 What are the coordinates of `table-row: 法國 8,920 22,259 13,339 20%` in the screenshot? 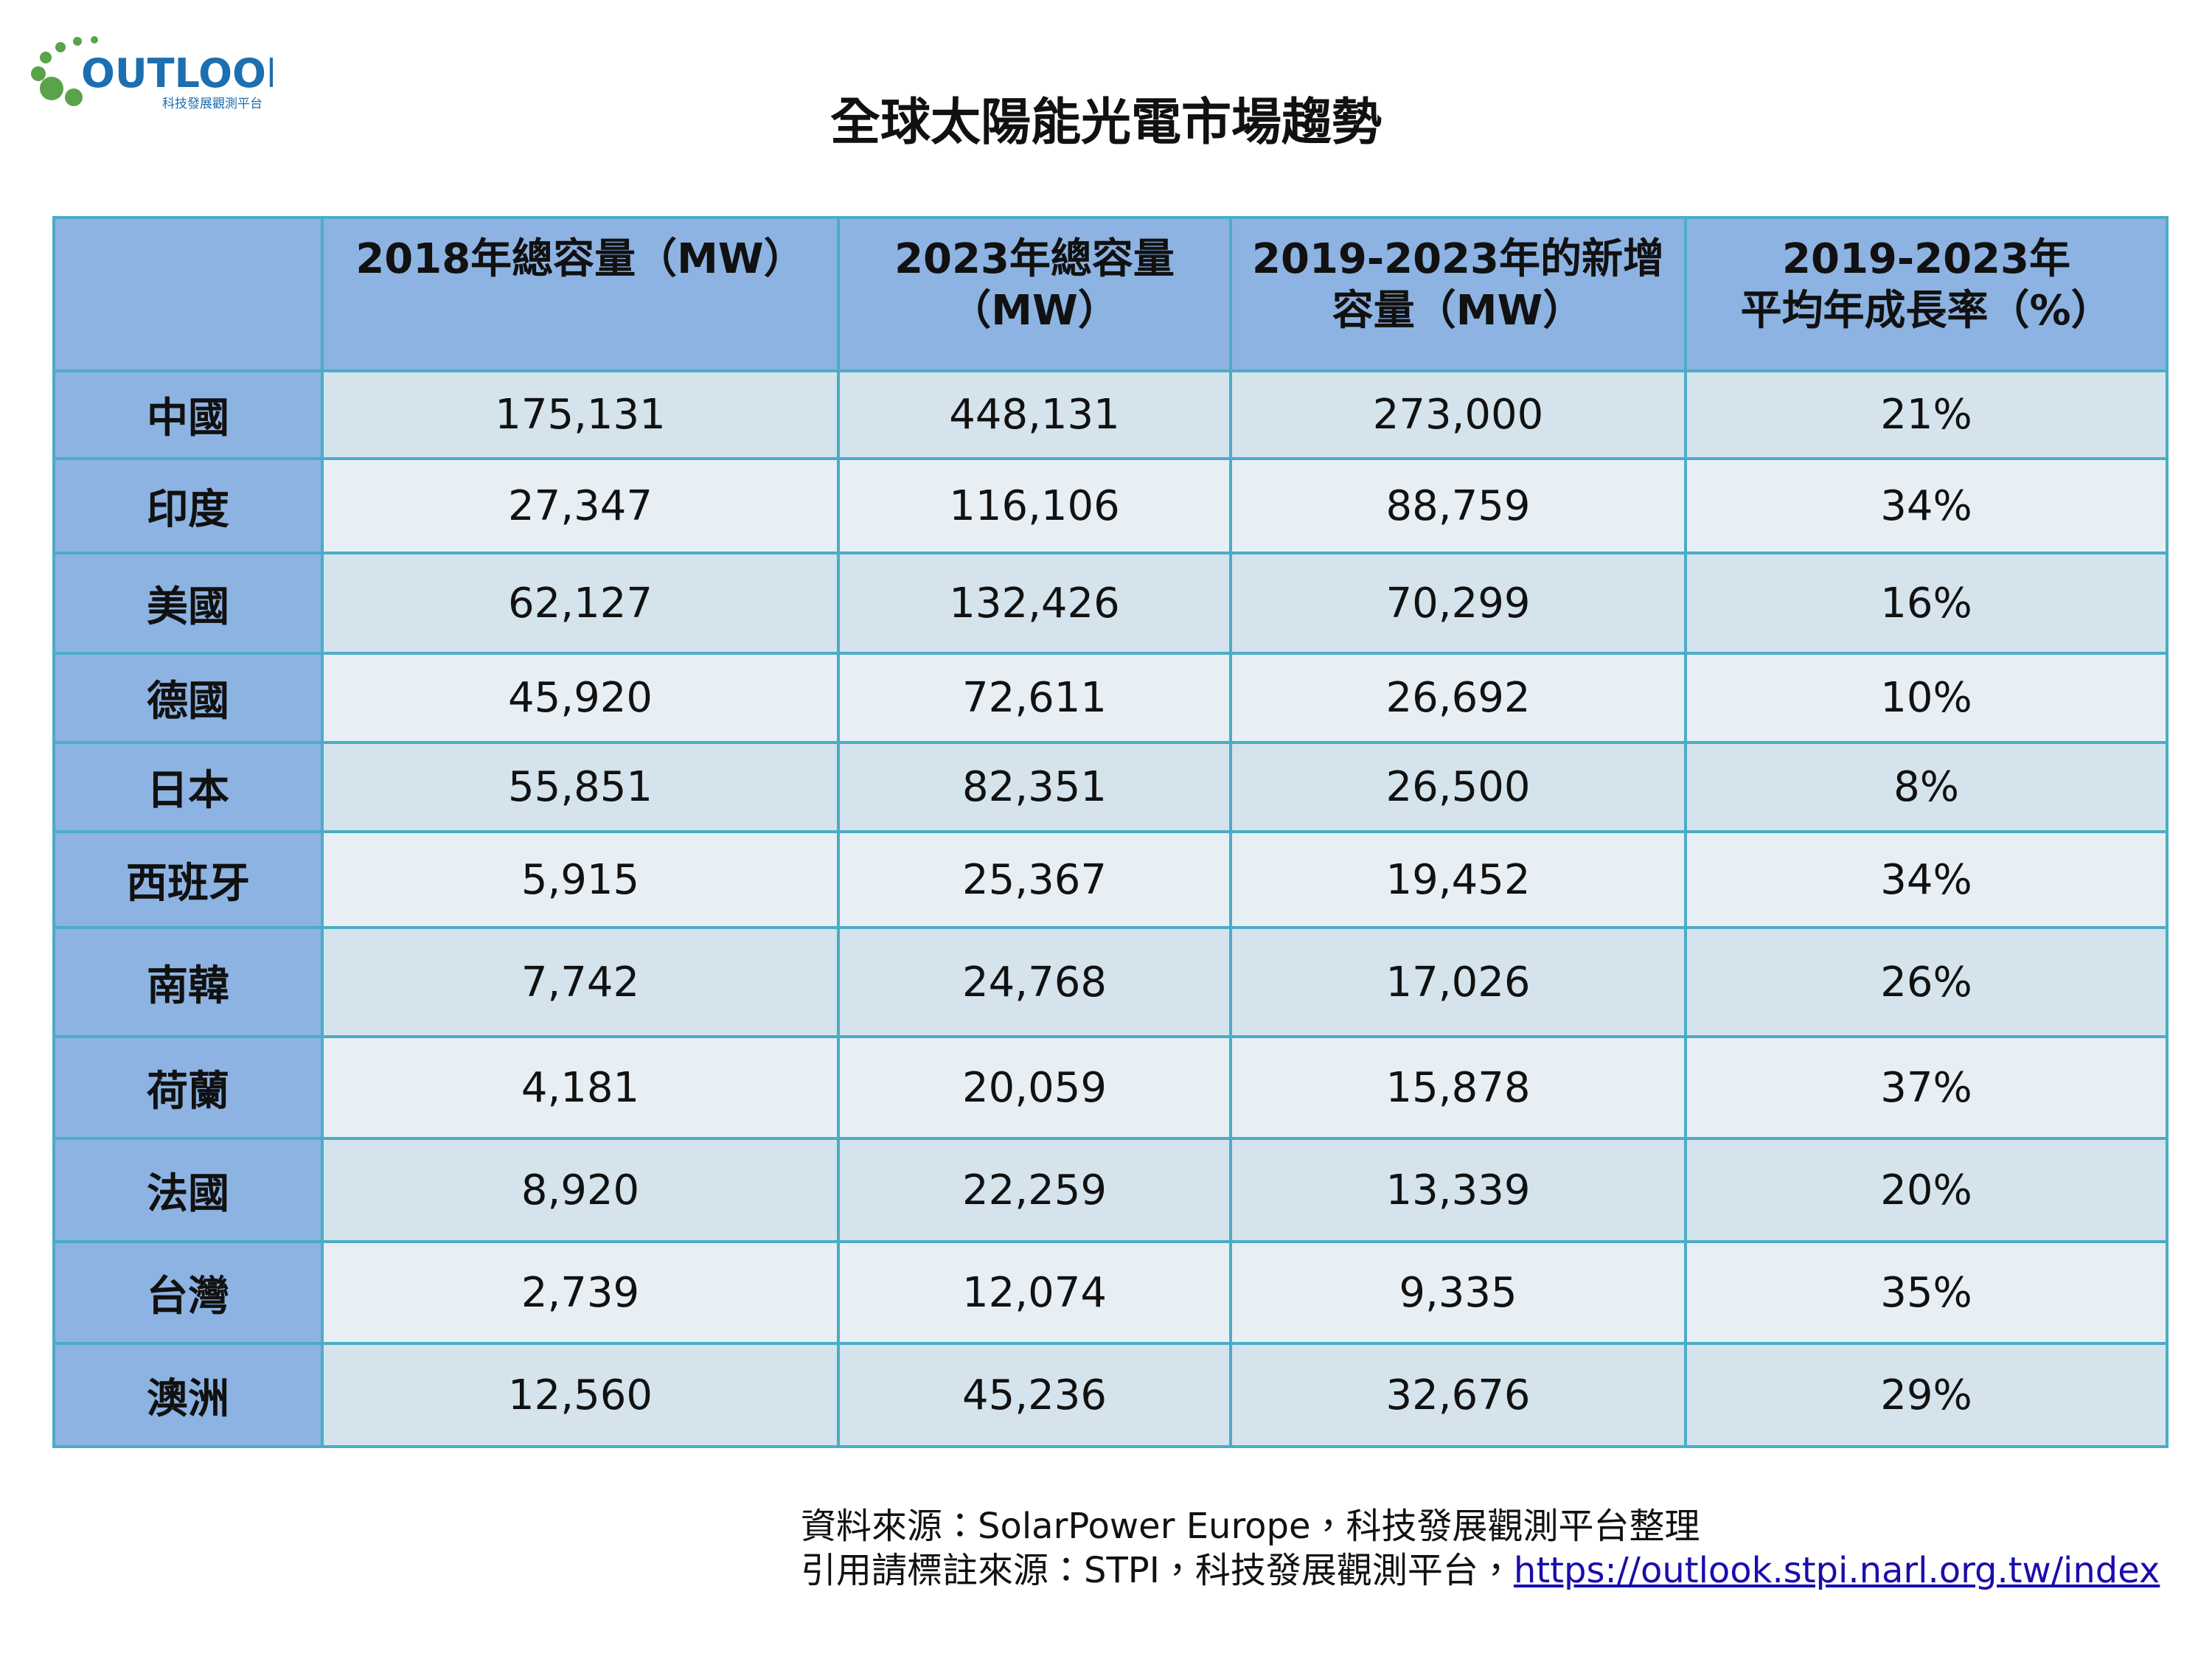 It's located at (1110, 1190).